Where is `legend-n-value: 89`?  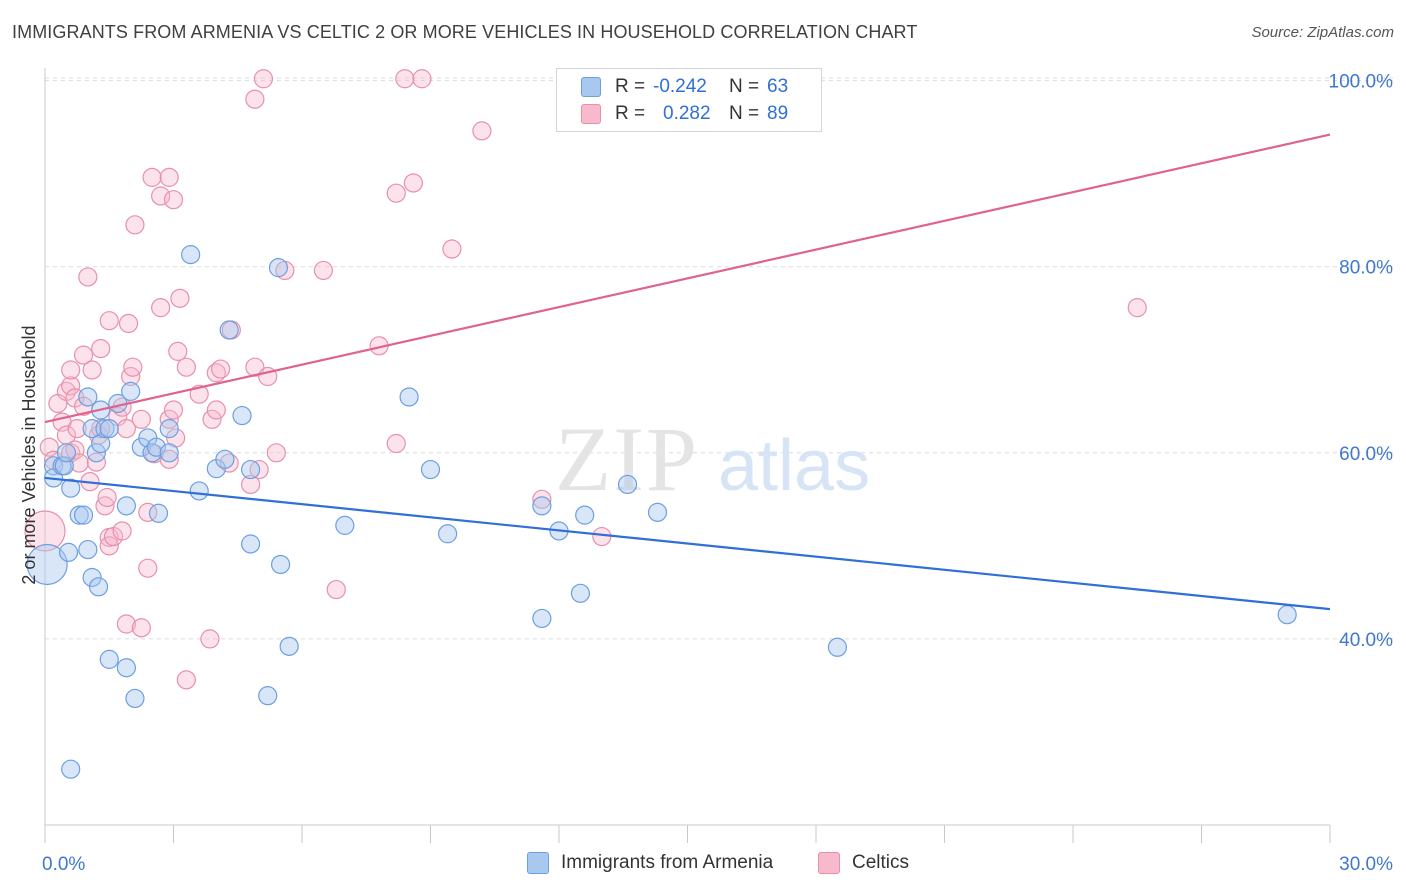 legend-n-value: 89 is located at coordinates (778, 113).